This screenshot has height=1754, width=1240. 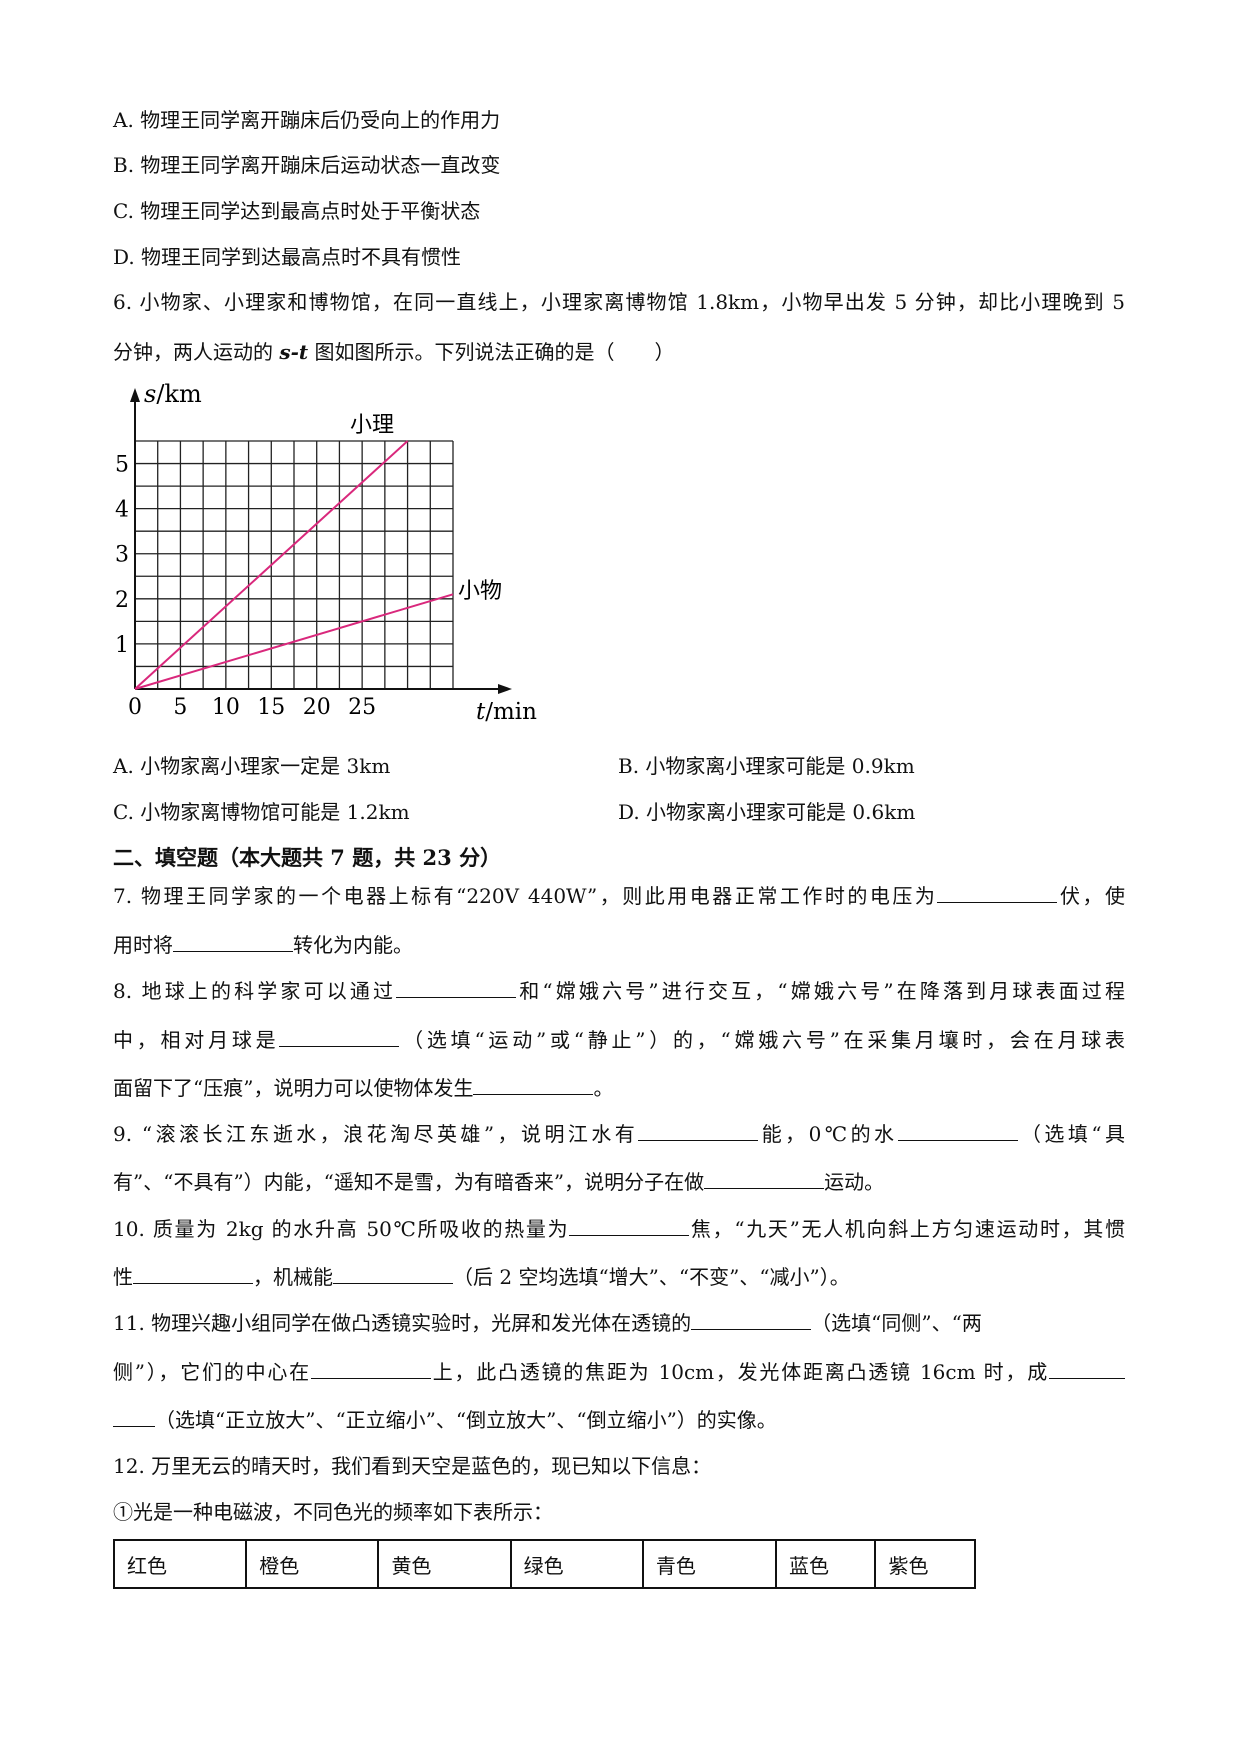 What do you see at coordinates (820, 991) in the screenshot?
I see `question-text: 和“嫦娥六号”进行交互，“嫦娥六号”在降落到月球表面过程` at bounding box center [820, 991].